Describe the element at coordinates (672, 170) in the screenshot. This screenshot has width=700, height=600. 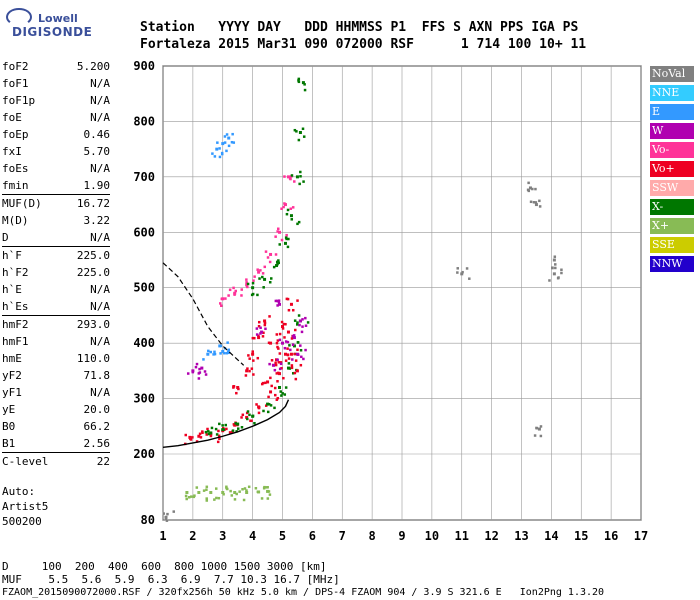
I see `direction-legend: NoVal NNE E W Vo- Vo+ SSW X- X+ SSE NNW` at that location.